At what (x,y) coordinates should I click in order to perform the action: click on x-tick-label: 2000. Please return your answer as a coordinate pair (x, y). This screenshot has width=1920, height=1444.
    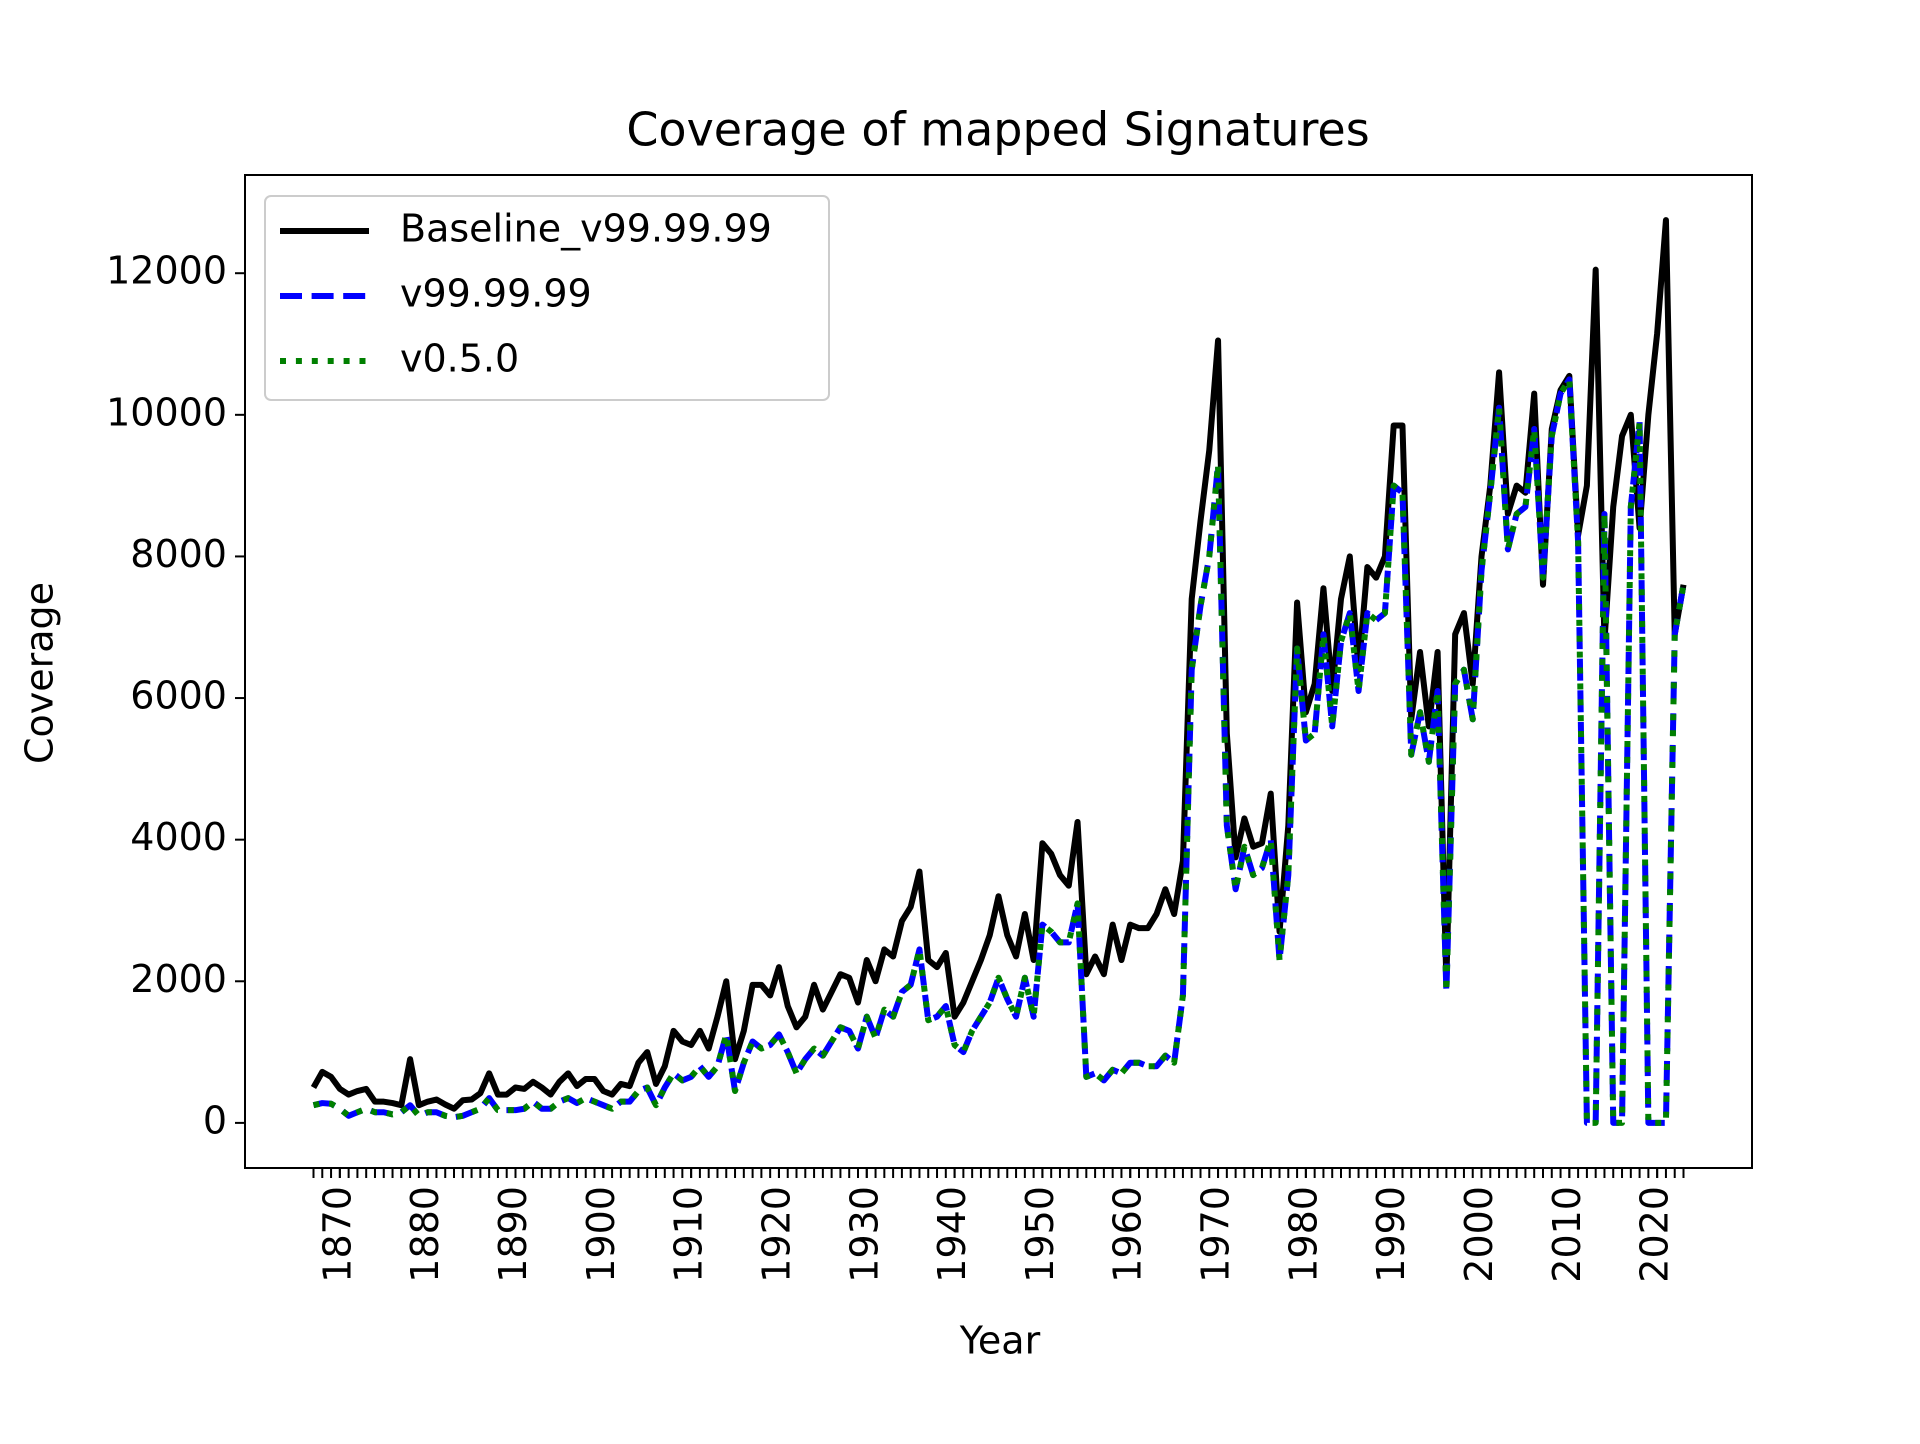
    Looking at the image, I should click on (1479, 1234).